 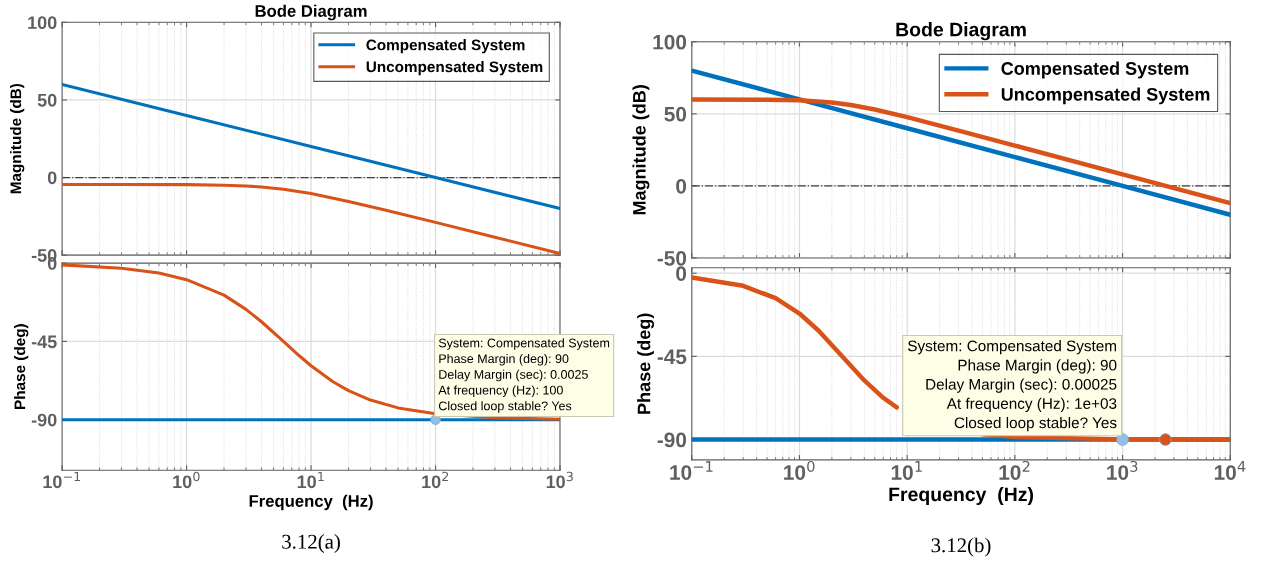 I want to click on x-tick-label: 10$^{4}$, so click(x=1230, y=470).